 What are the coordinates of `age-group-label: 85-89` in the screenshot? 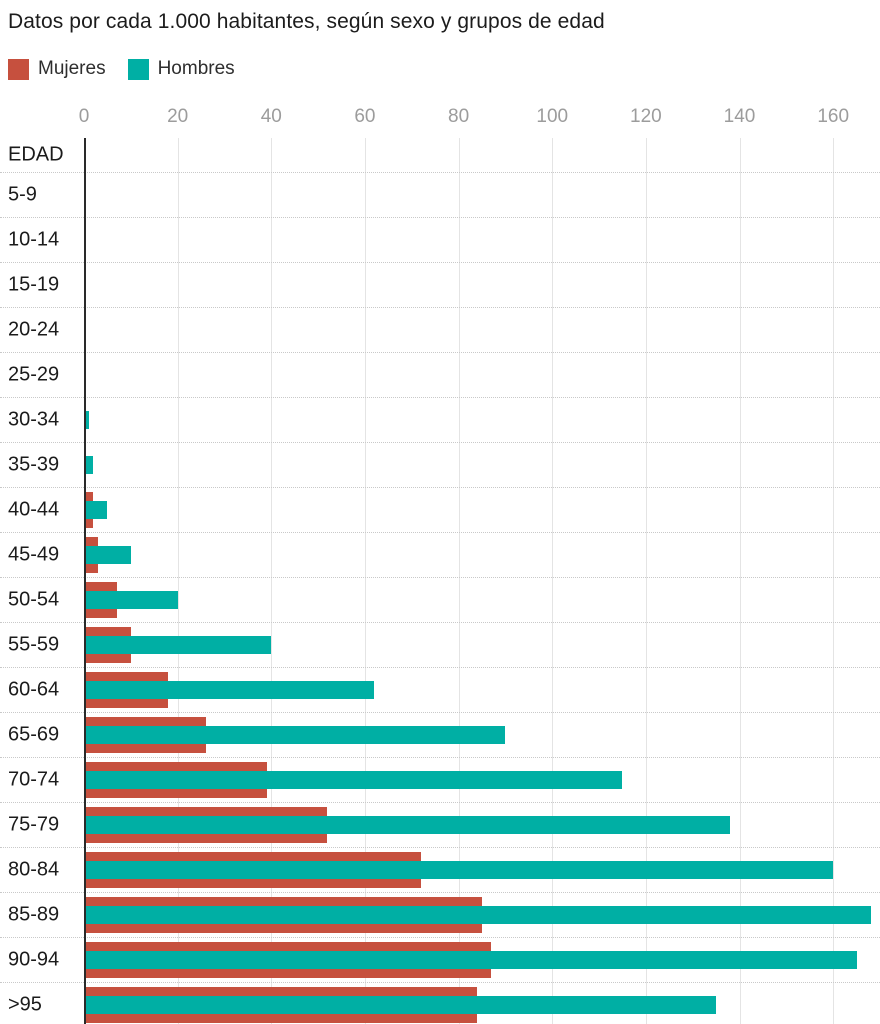 It's located at (34, 914).